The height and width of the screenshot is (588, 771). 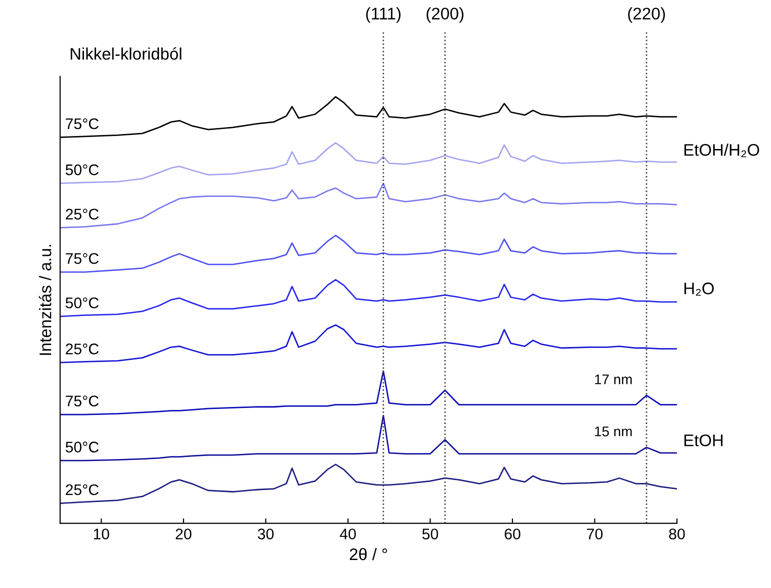 I want to click on x-tick-label: 40, so click(x=348, y=534).